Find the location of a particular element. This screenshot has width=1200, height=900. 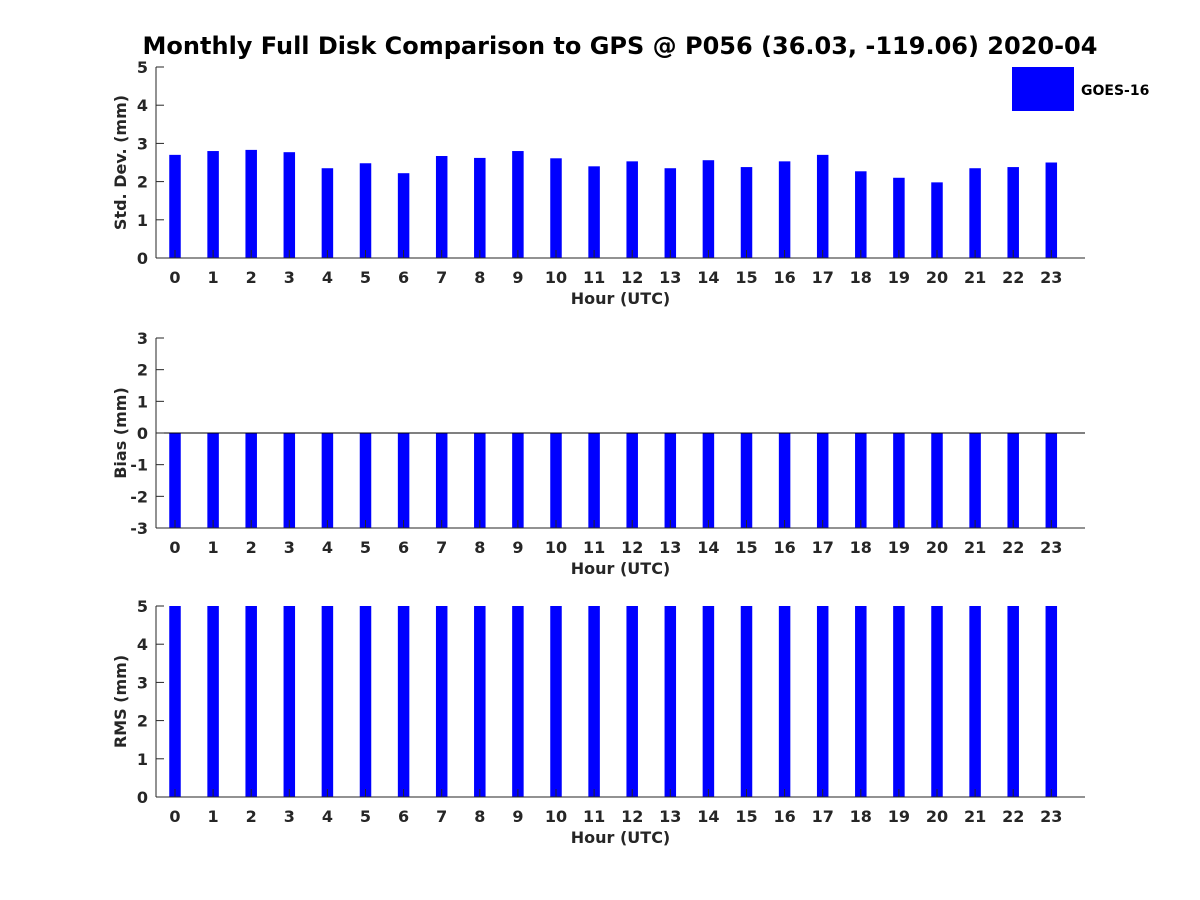

x-tick-label: 0 is located at coordinates (174, 277).